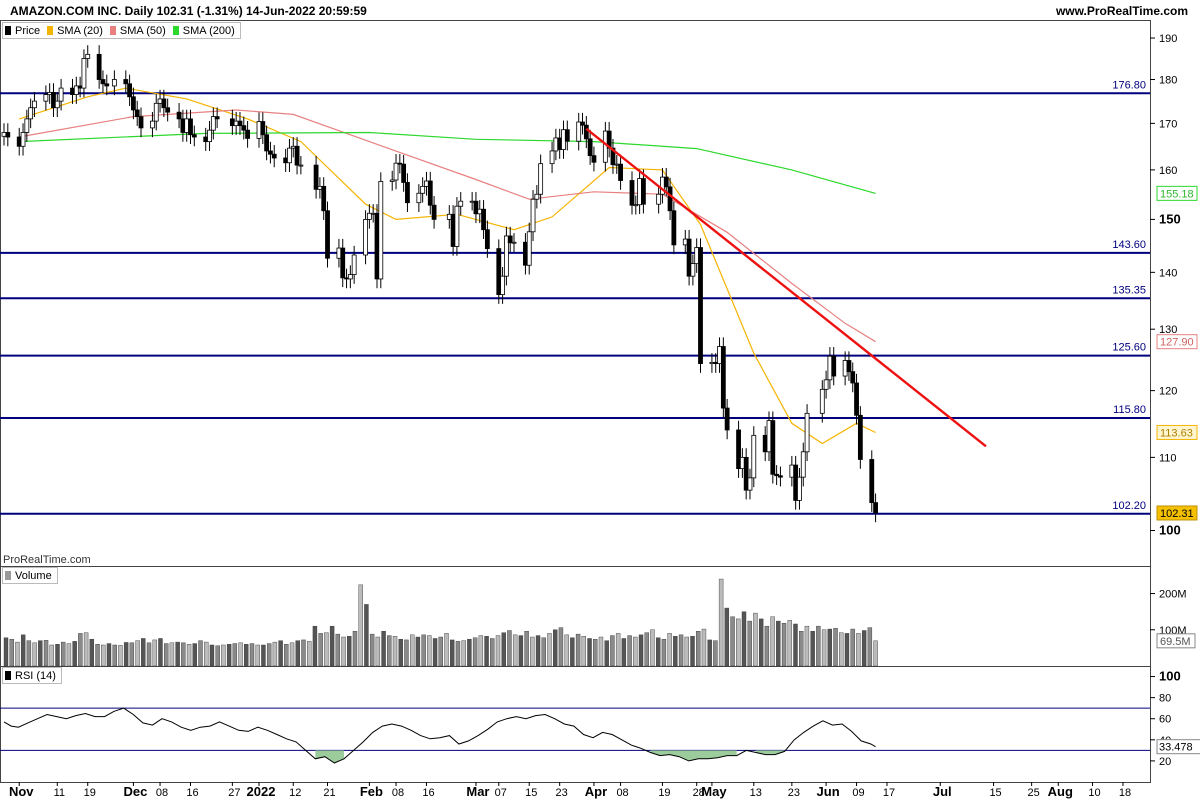 The width and height of the screenshot is (1200, 800). Describe the element at coordinates (828, 791) in the screenshot. I see `x-tick-label: Jun` at that location.